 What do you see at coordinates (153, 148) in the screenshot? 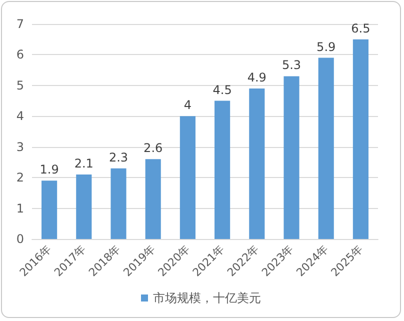
I see `data-label: 2.6` at bounding box center [153, 148].